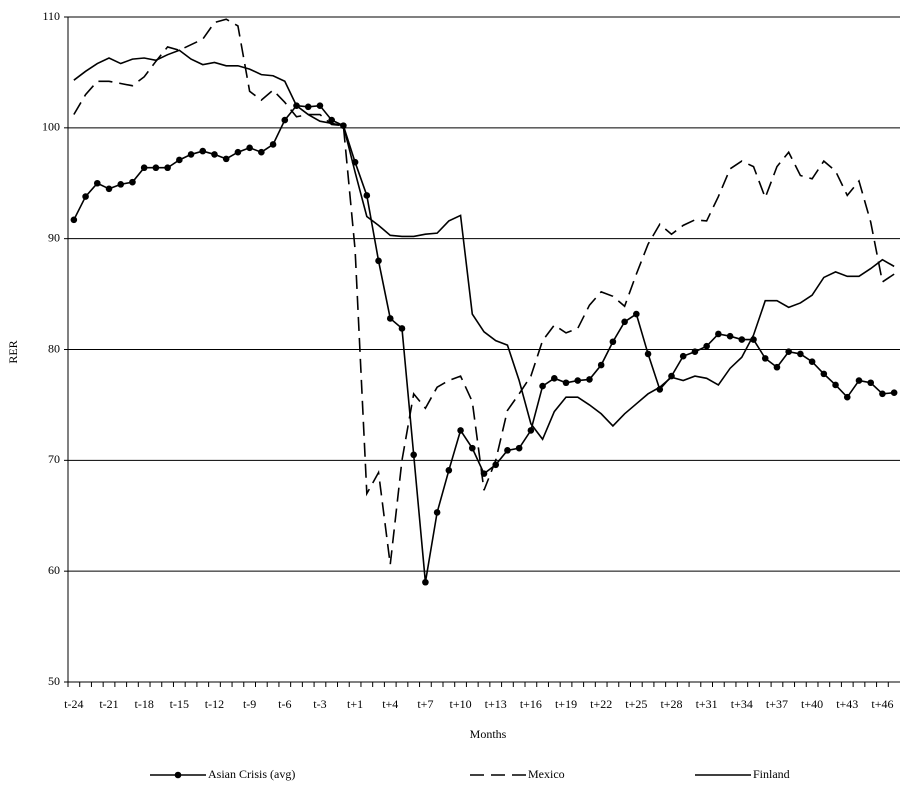  What do you see at coordinates (461, 704) in the screenshot?
I see `x-tick-label: t+10` at bounding box center [461, 704].